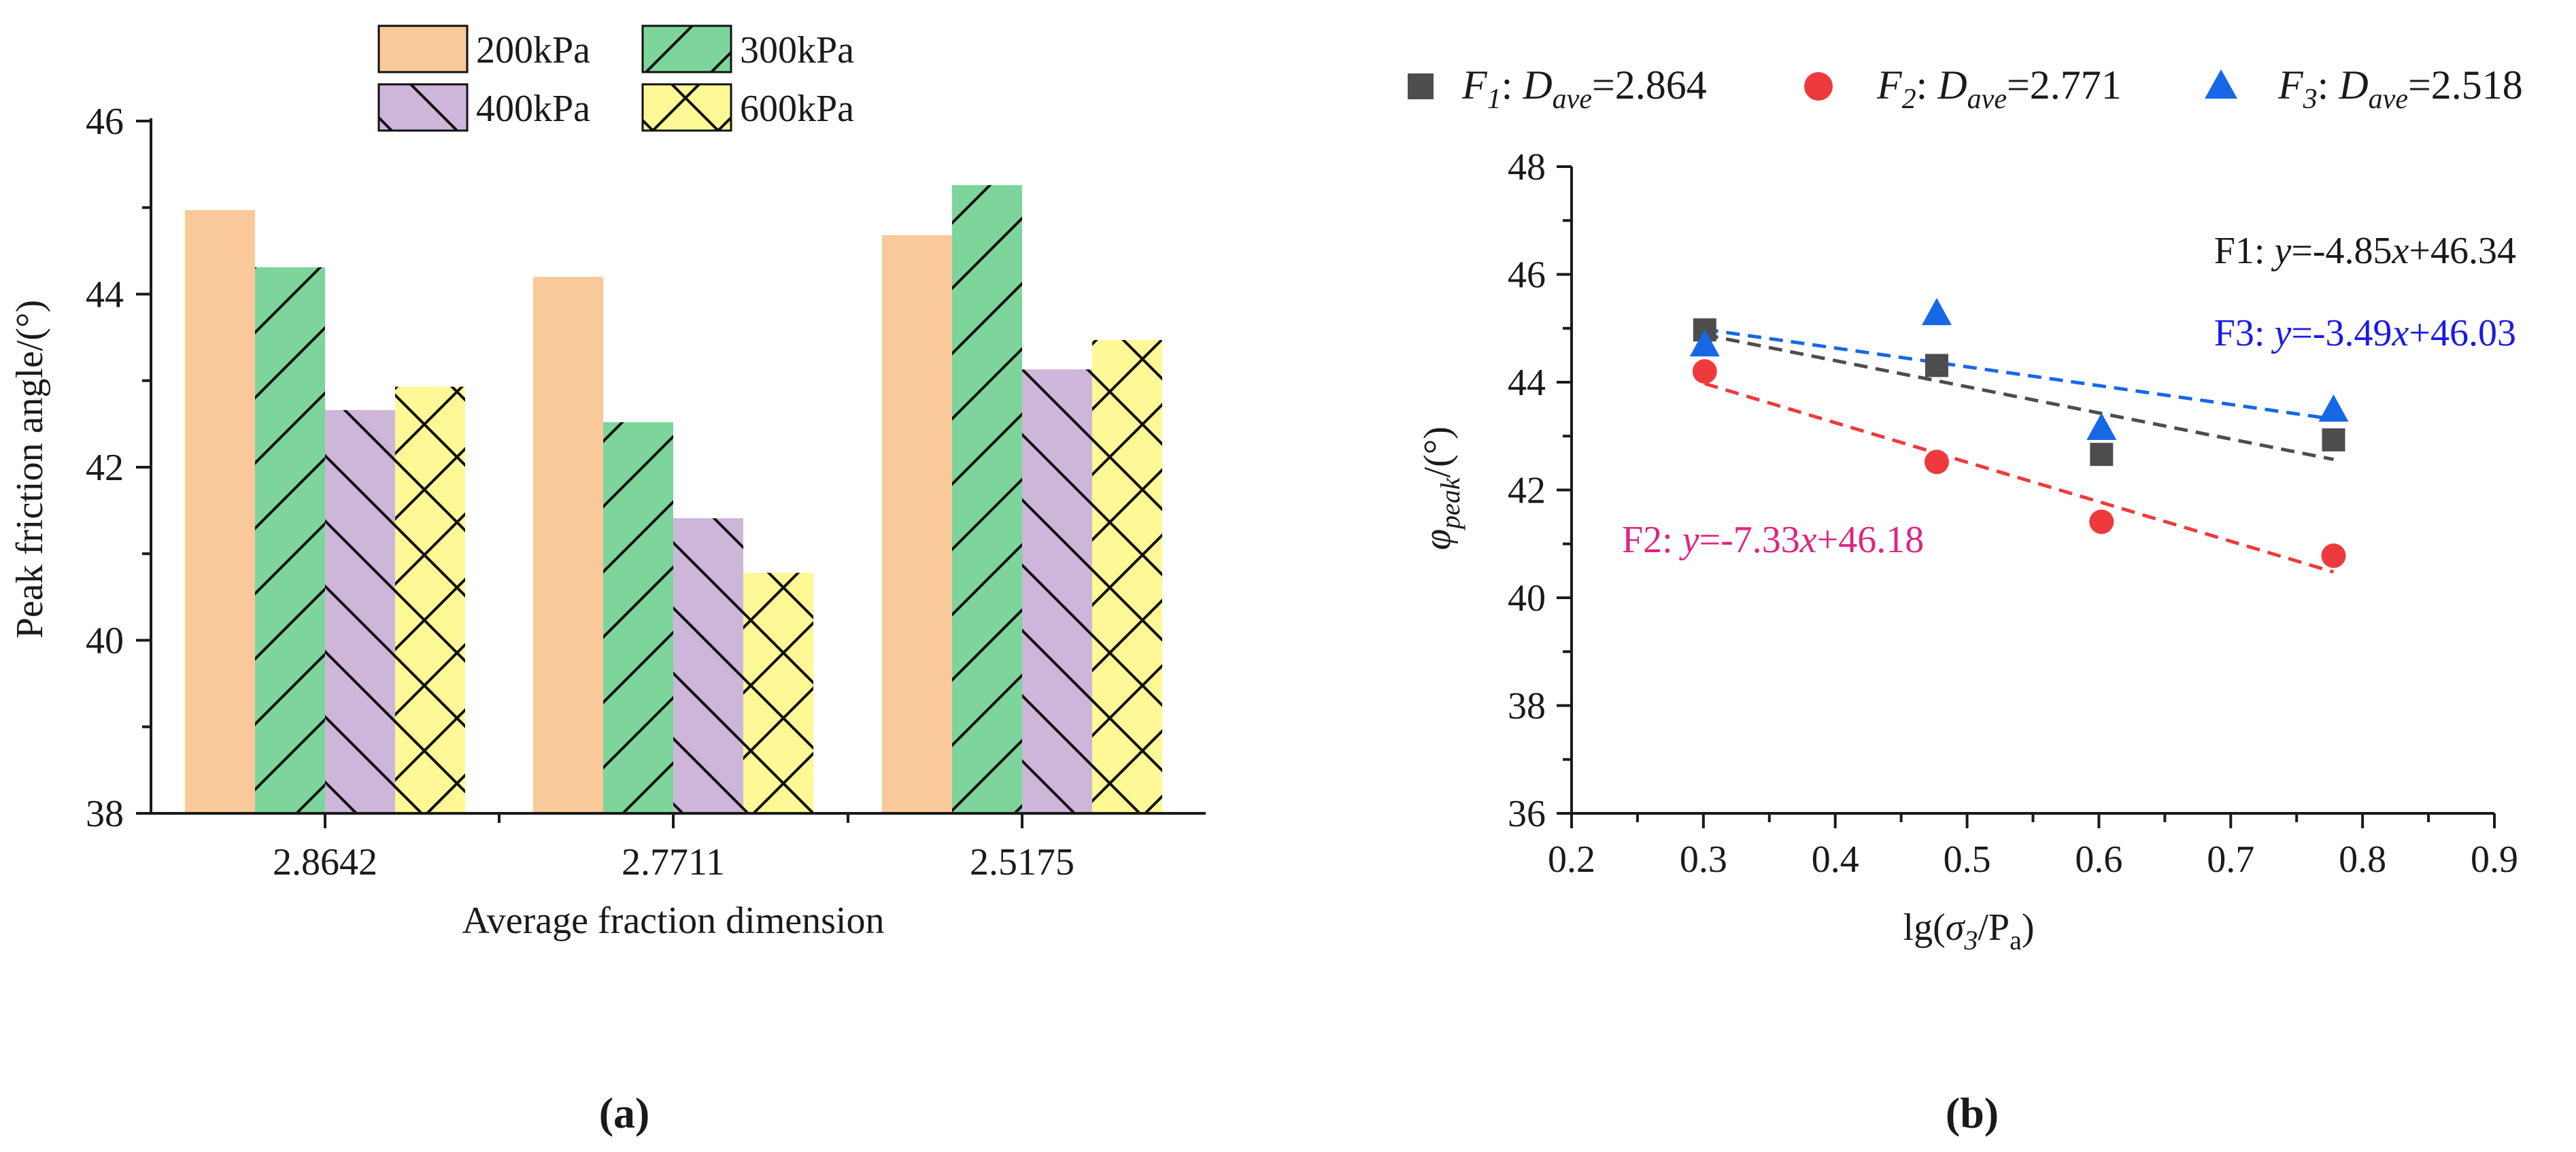 The image size is (2576, 1152). I want to click on fit-line-f1, so click(2019, 398).